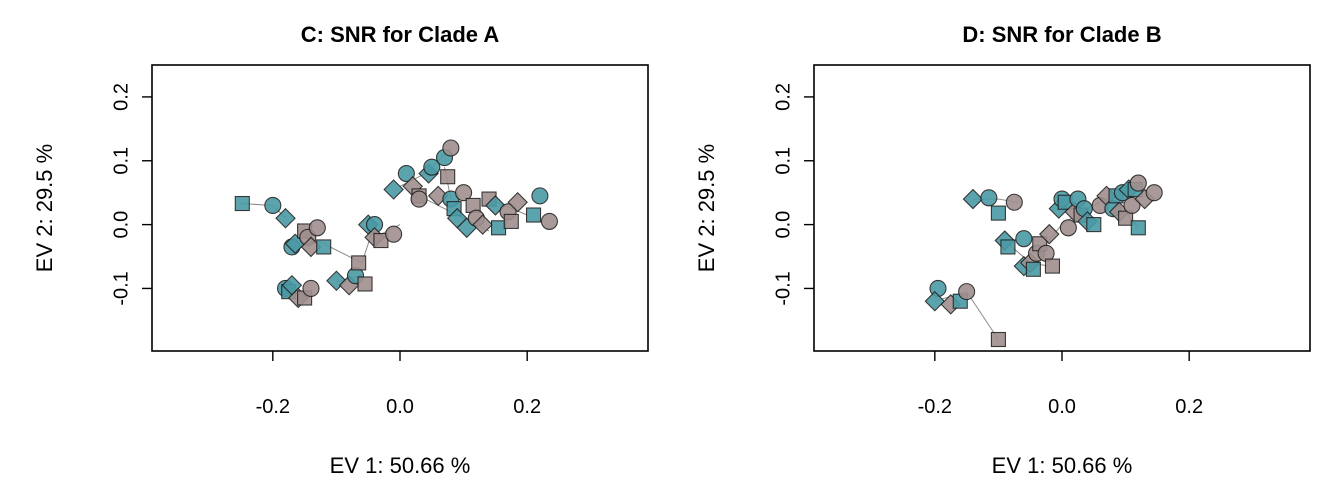  Describe the element at coordinates (400, 34) in the screenshot. I see `chart-title: C: SNR for Clade A` at that location.